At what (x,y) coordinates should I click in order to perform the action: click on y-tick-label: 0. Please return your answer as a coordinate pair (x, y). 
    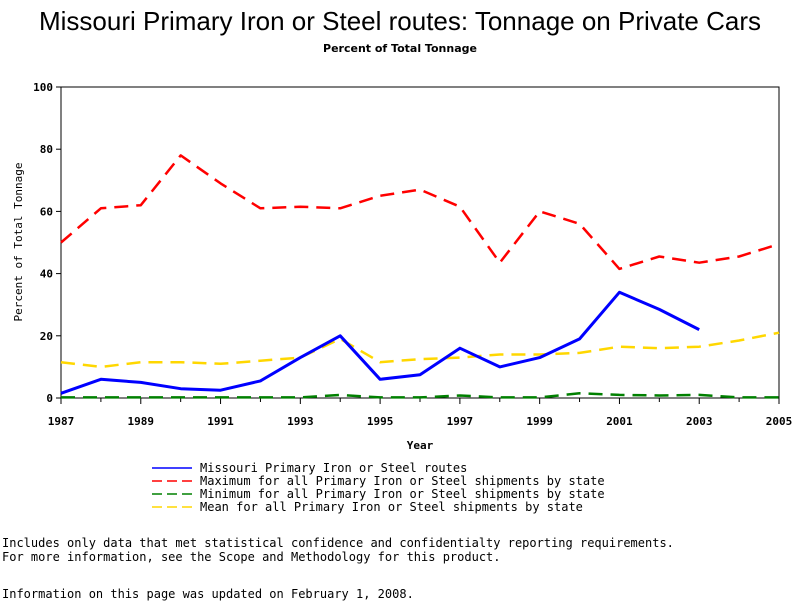
    Looking at the image, I should click on (49, 398).